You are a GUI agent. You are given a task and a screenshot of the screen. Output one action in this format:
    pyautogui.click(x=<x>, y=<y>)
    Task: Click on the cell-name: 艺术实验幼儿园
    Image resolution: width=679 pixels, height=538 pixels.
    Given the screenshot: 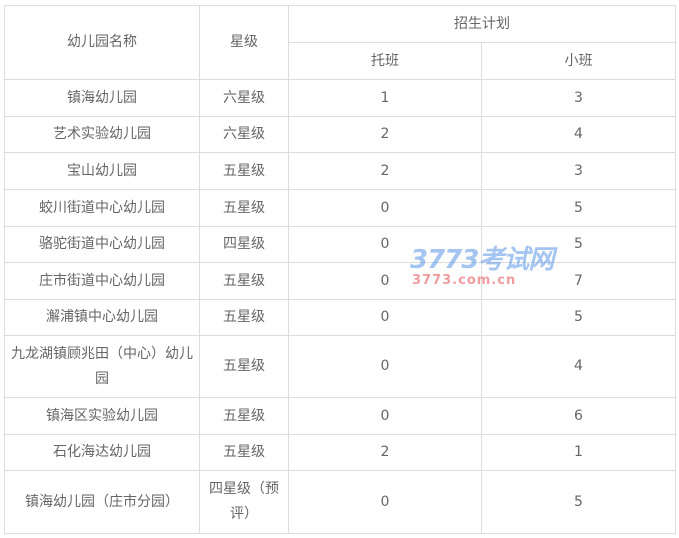 What is the action you would take?
    pyautogui.click(x=102, y=134)
    